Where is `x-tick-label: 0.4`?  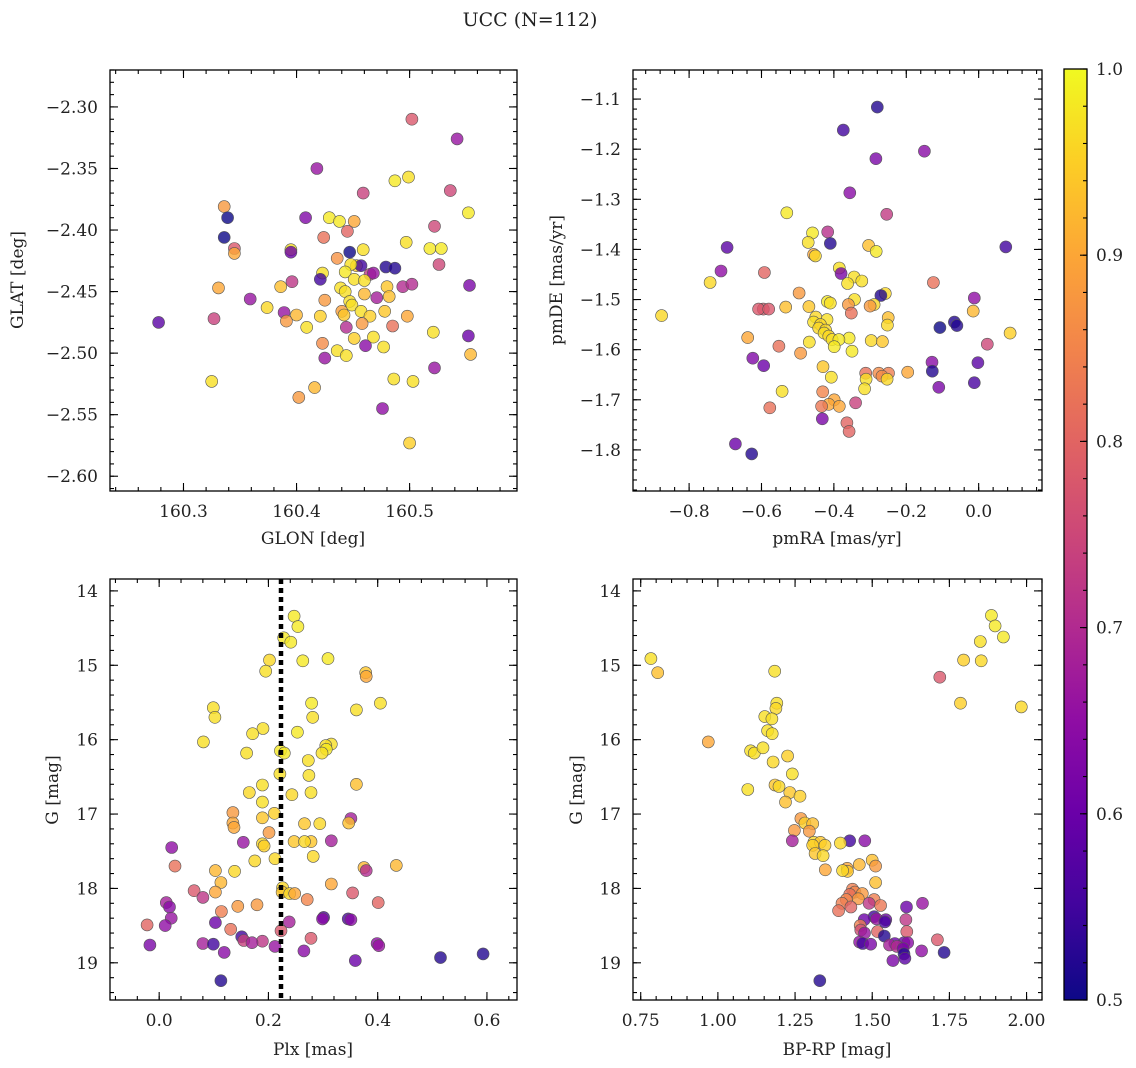
x-tick-label: 0.4 is located at coordinates (377, 1021).